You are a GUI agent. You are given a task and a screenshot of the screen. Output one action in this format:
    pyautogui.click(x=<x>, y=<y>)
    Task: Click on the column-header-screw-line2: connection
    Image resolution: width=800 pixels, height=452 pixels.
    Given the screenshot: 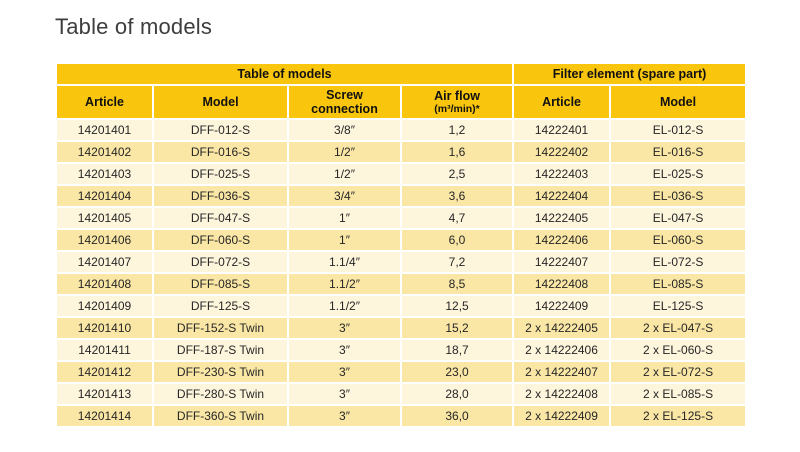 What is the action you would take?
    pyautogui.click(x=344, y=109)
    